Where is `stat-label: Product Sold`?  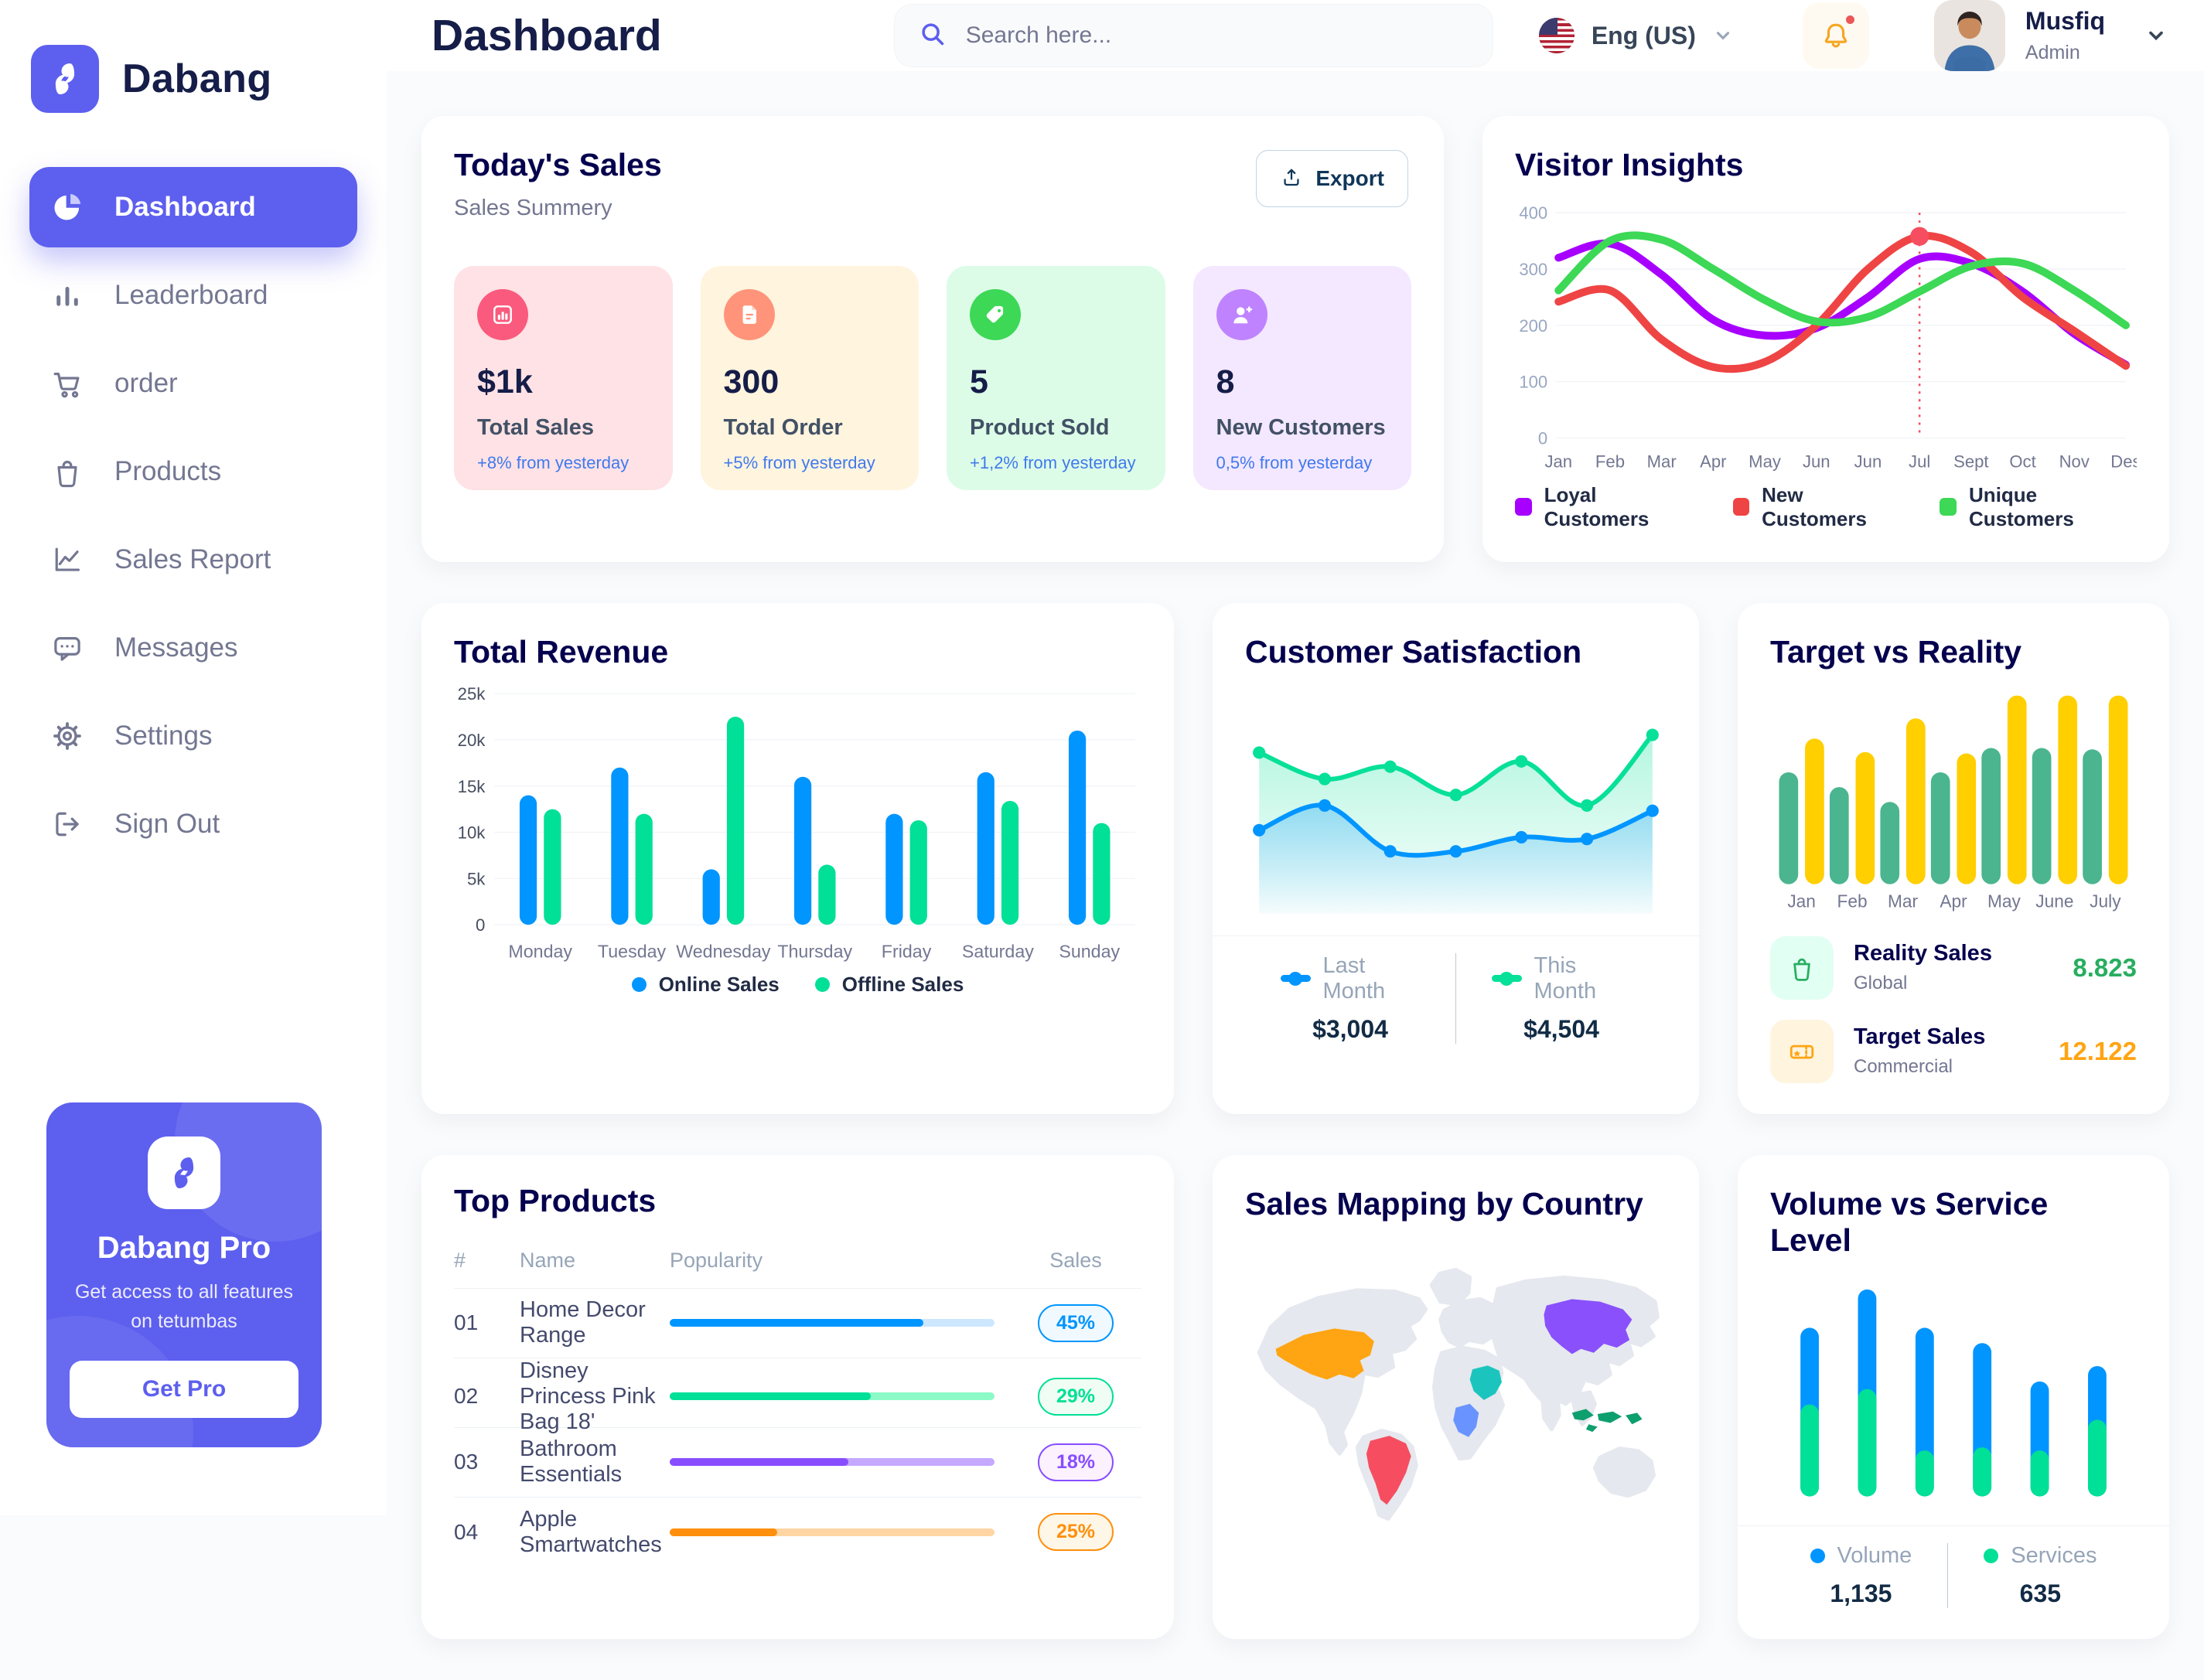
stat-label: Product Sold is located at coordinates (1040, 427).